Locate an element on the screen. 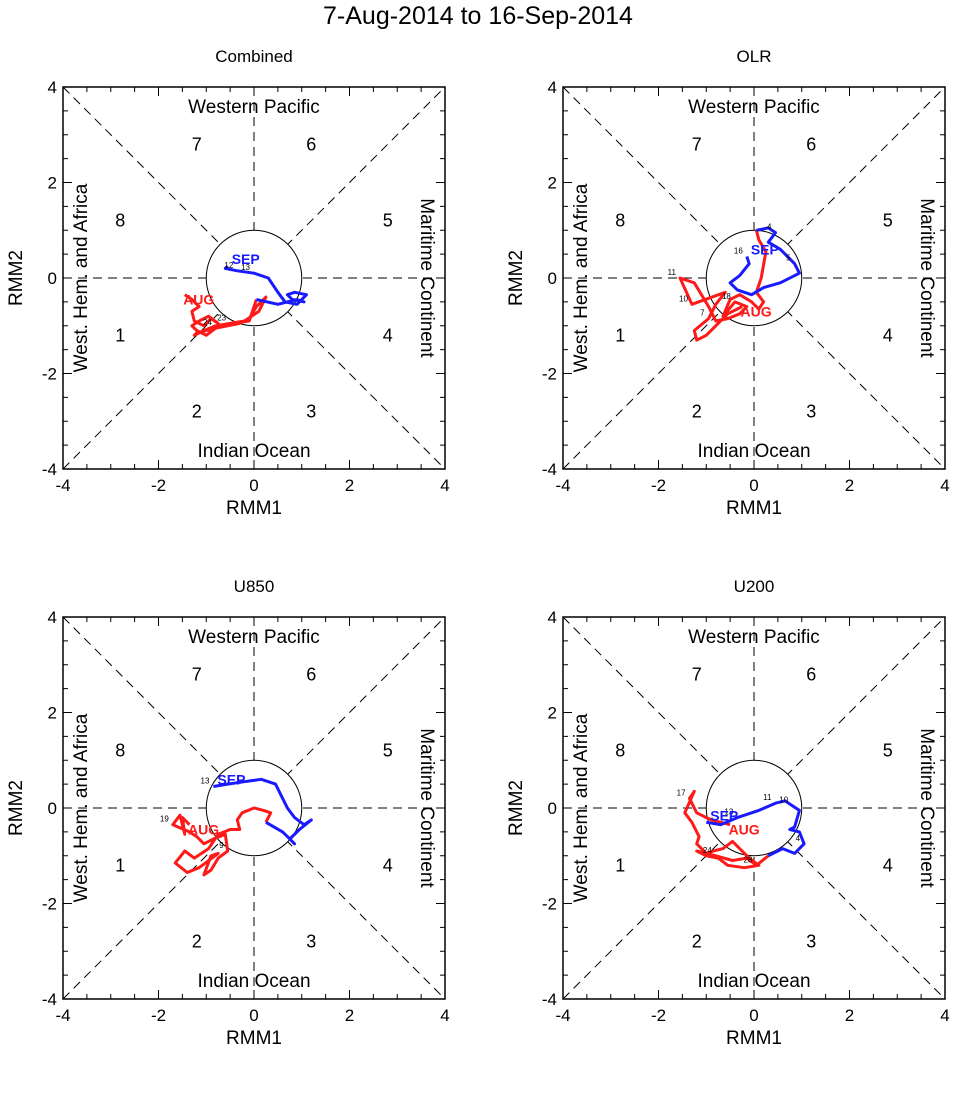 The image size is (956, 1099). day-label: 17 is located at coordinates (681, 792).